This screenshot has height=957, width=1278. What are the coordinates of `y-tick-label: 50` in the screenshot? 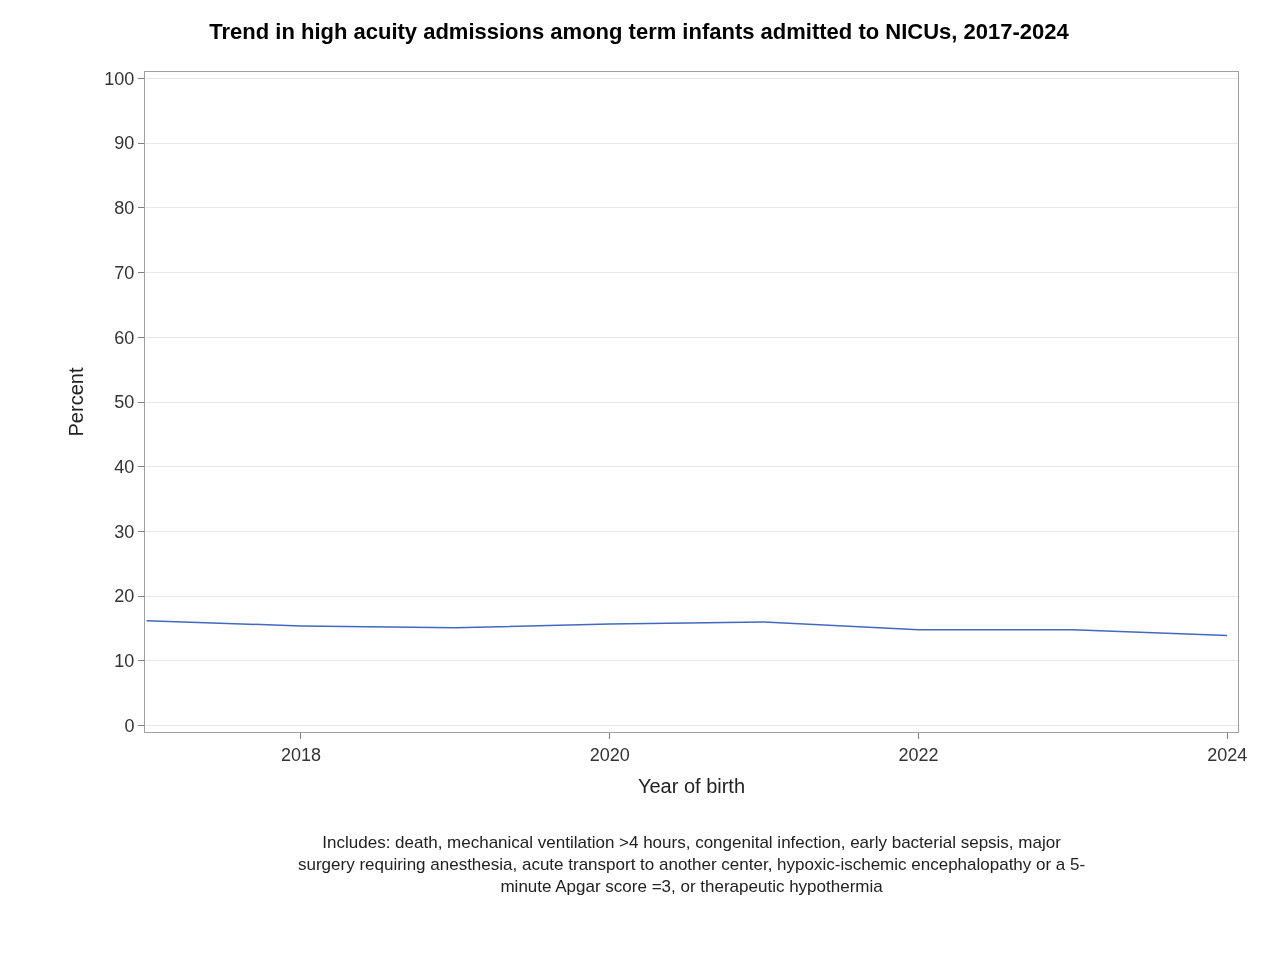 It's located at (124, 402).